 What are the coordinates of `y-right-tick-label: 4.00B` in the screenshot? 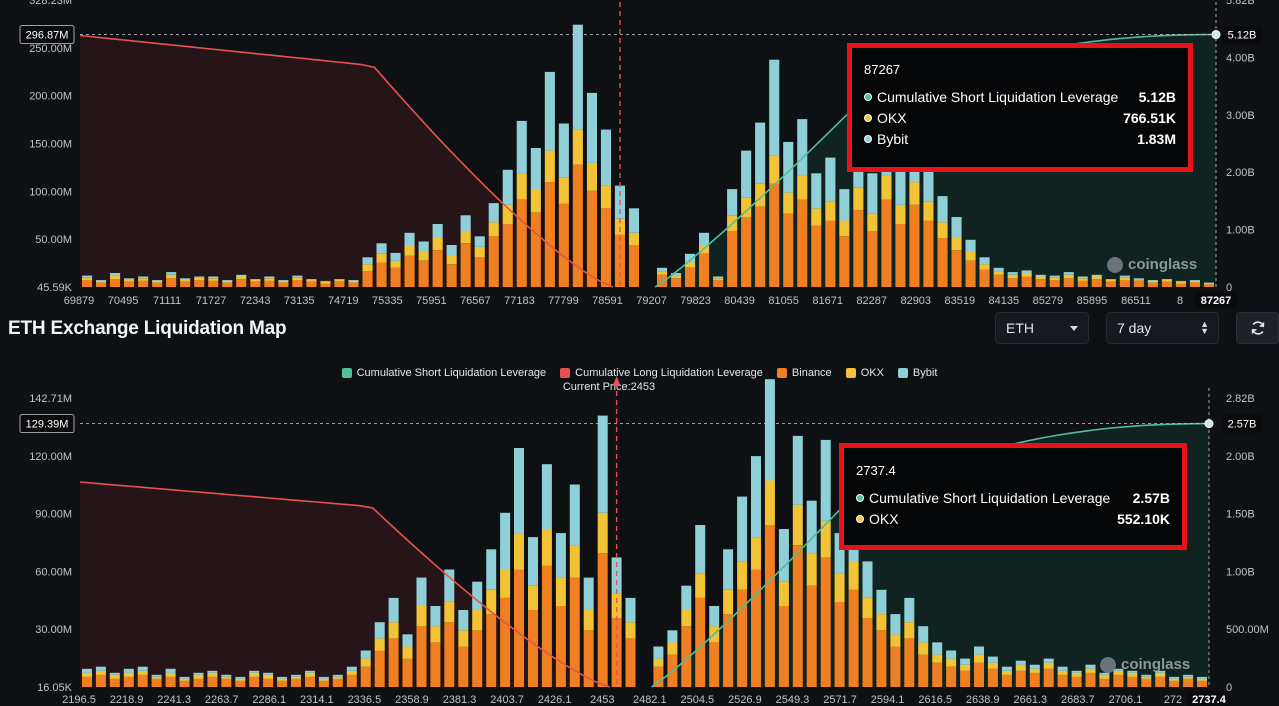 It's located at (1240, 58).